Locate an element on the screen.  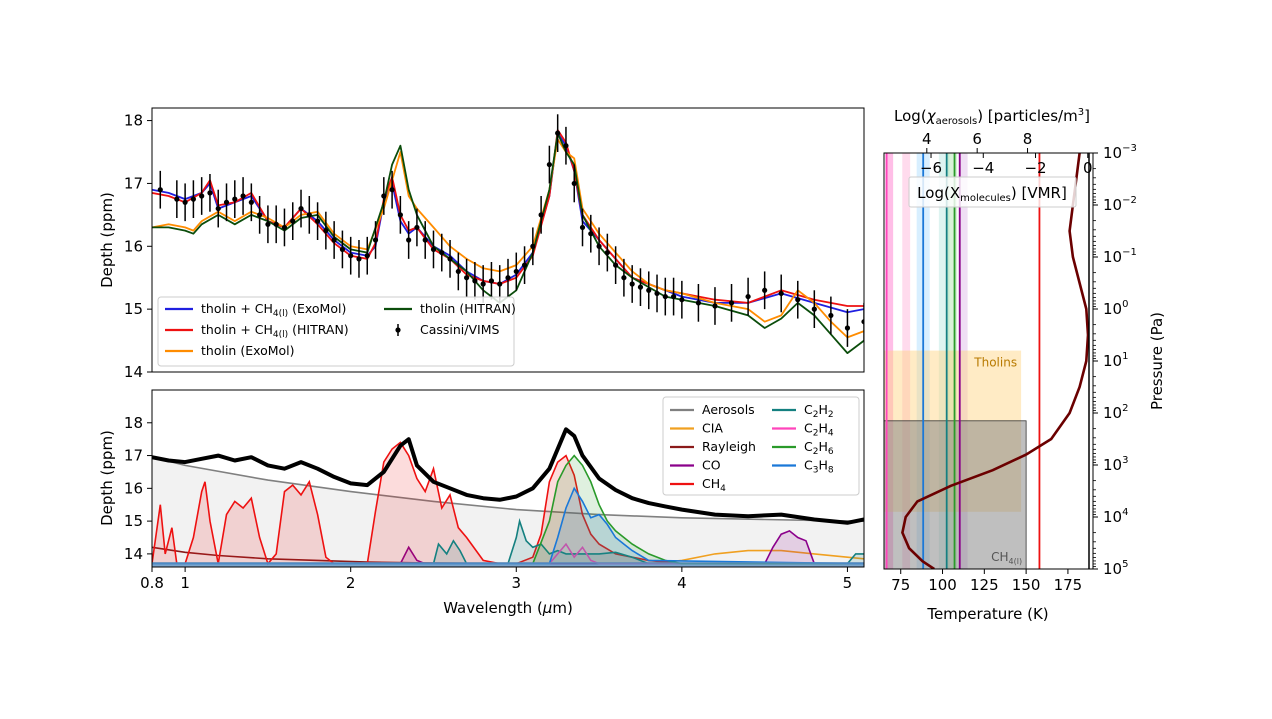
bottom-legend-label: CH4 is located at coordinates (714, 485).